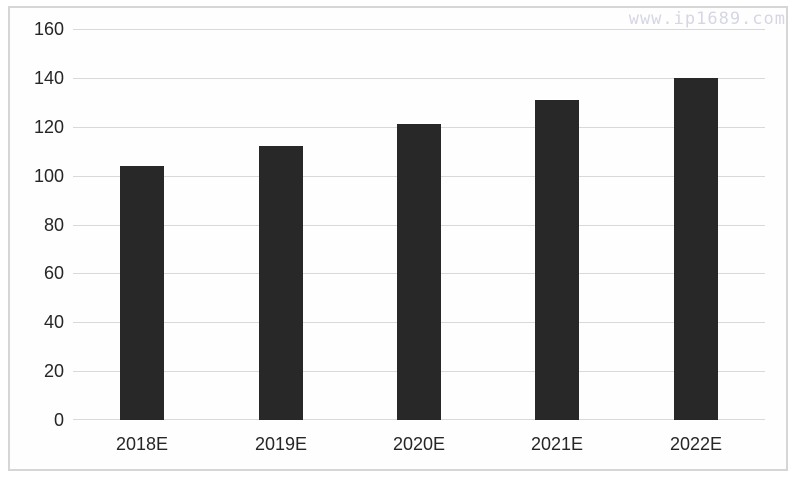 Image resolution: width=800 pixels, height=479 pixels. What do you see at coordinates (142, 293) in the screenshot?
I see `bar-2018E` at bounding box center [142, 293].